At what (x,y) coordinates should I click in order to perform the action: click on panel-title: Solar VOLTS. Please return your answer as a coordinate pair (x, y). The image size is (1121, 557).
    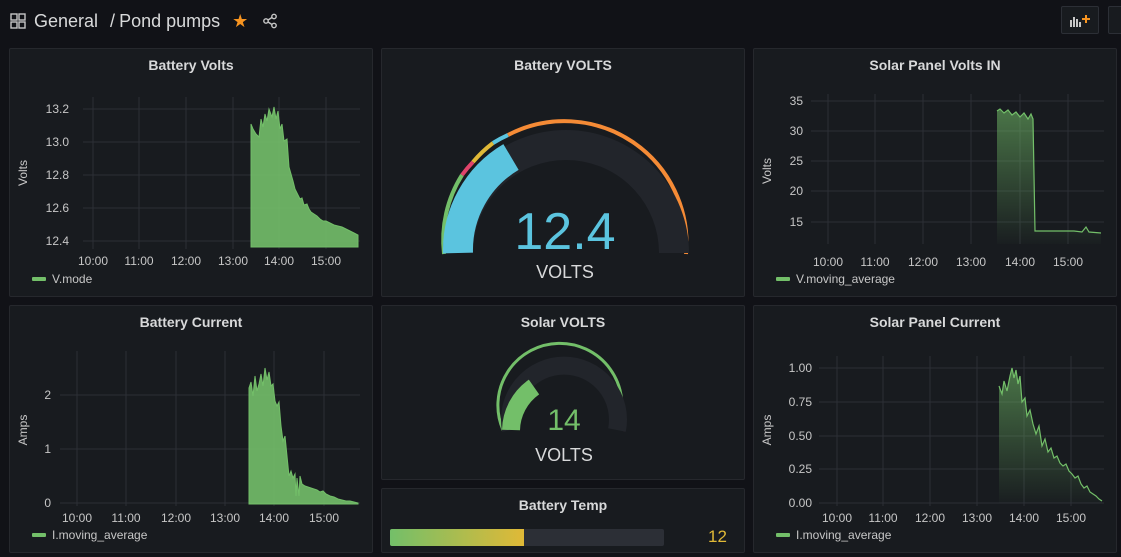
    Looking at the image, I should click on (563, 322).